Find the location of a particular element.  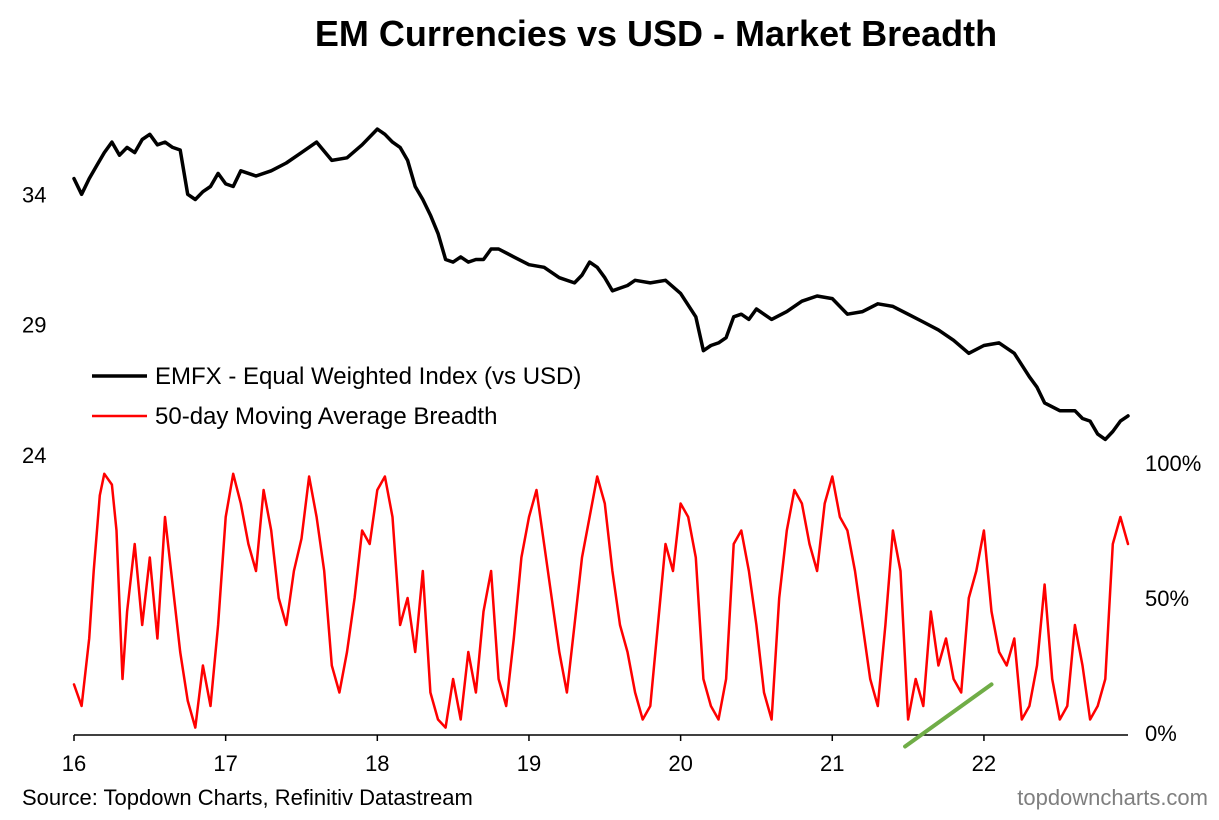

chart-title: EM Currencies vs USD - Market Breadth is located at coordinates (656, 33).